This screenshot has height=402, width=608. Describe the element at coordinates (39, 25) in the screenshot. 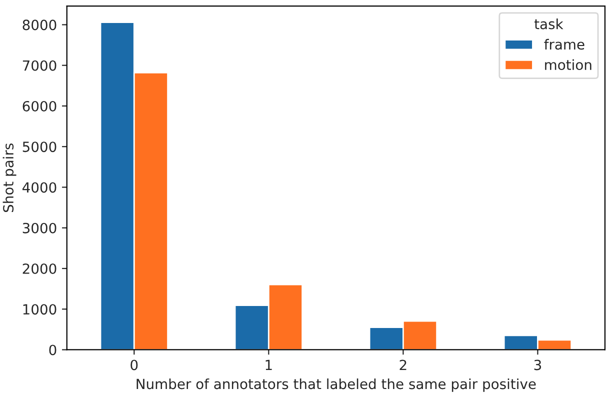

I see `y-tick-label: 8000` at that location.